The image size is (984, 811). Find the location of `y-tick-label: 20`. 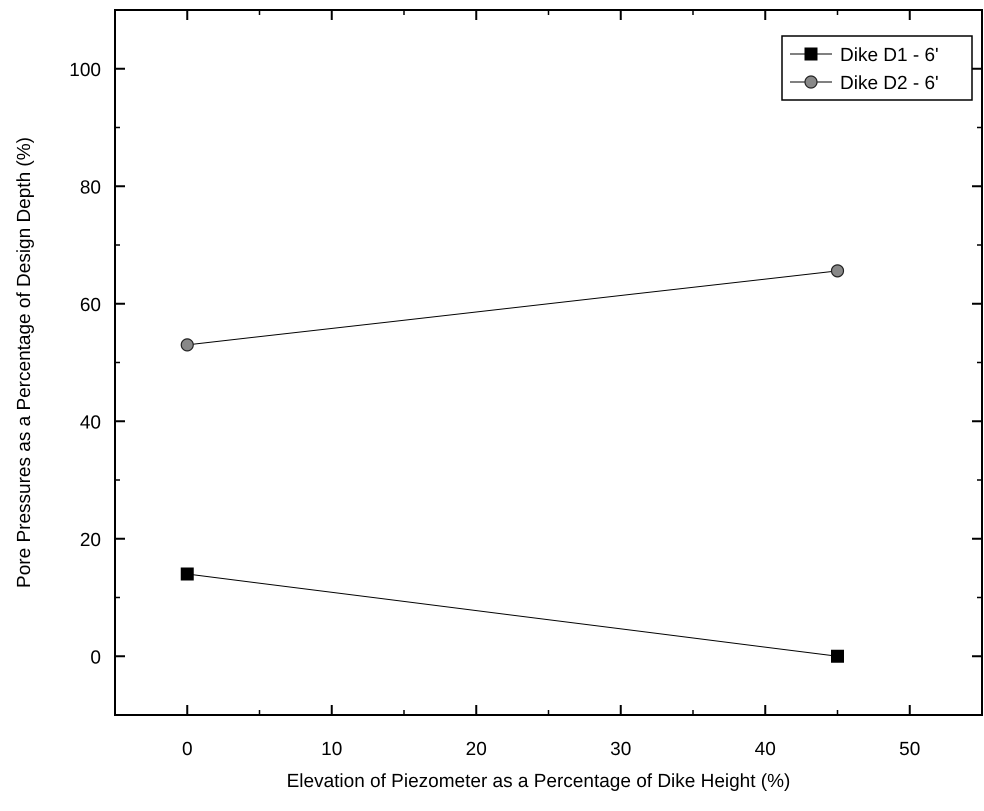

y-tick-label: 20 is located at coordinates (90, 540).